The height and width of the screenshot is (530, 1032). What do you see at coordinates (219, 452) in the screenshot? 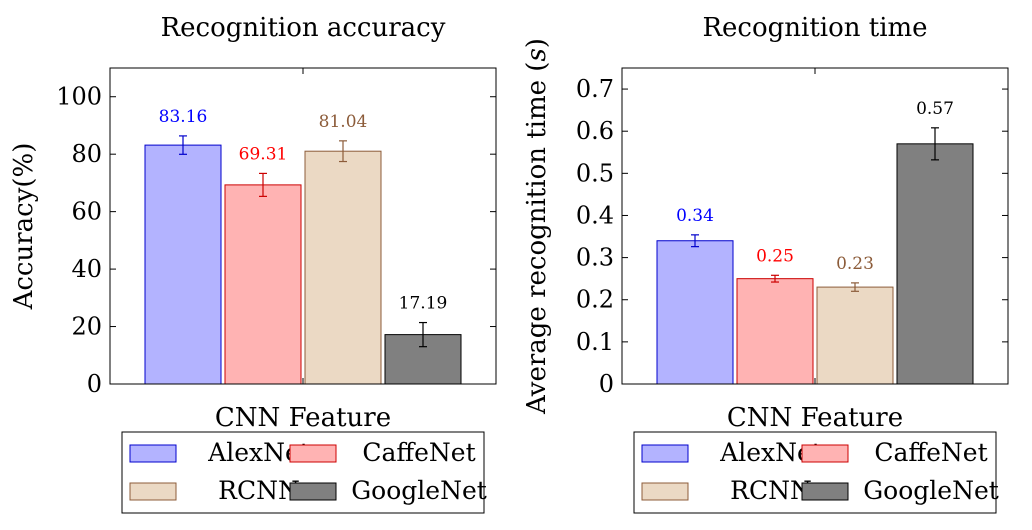
I see `legend-item-alexnet: AlexNet` at bounding box center [219, 452].